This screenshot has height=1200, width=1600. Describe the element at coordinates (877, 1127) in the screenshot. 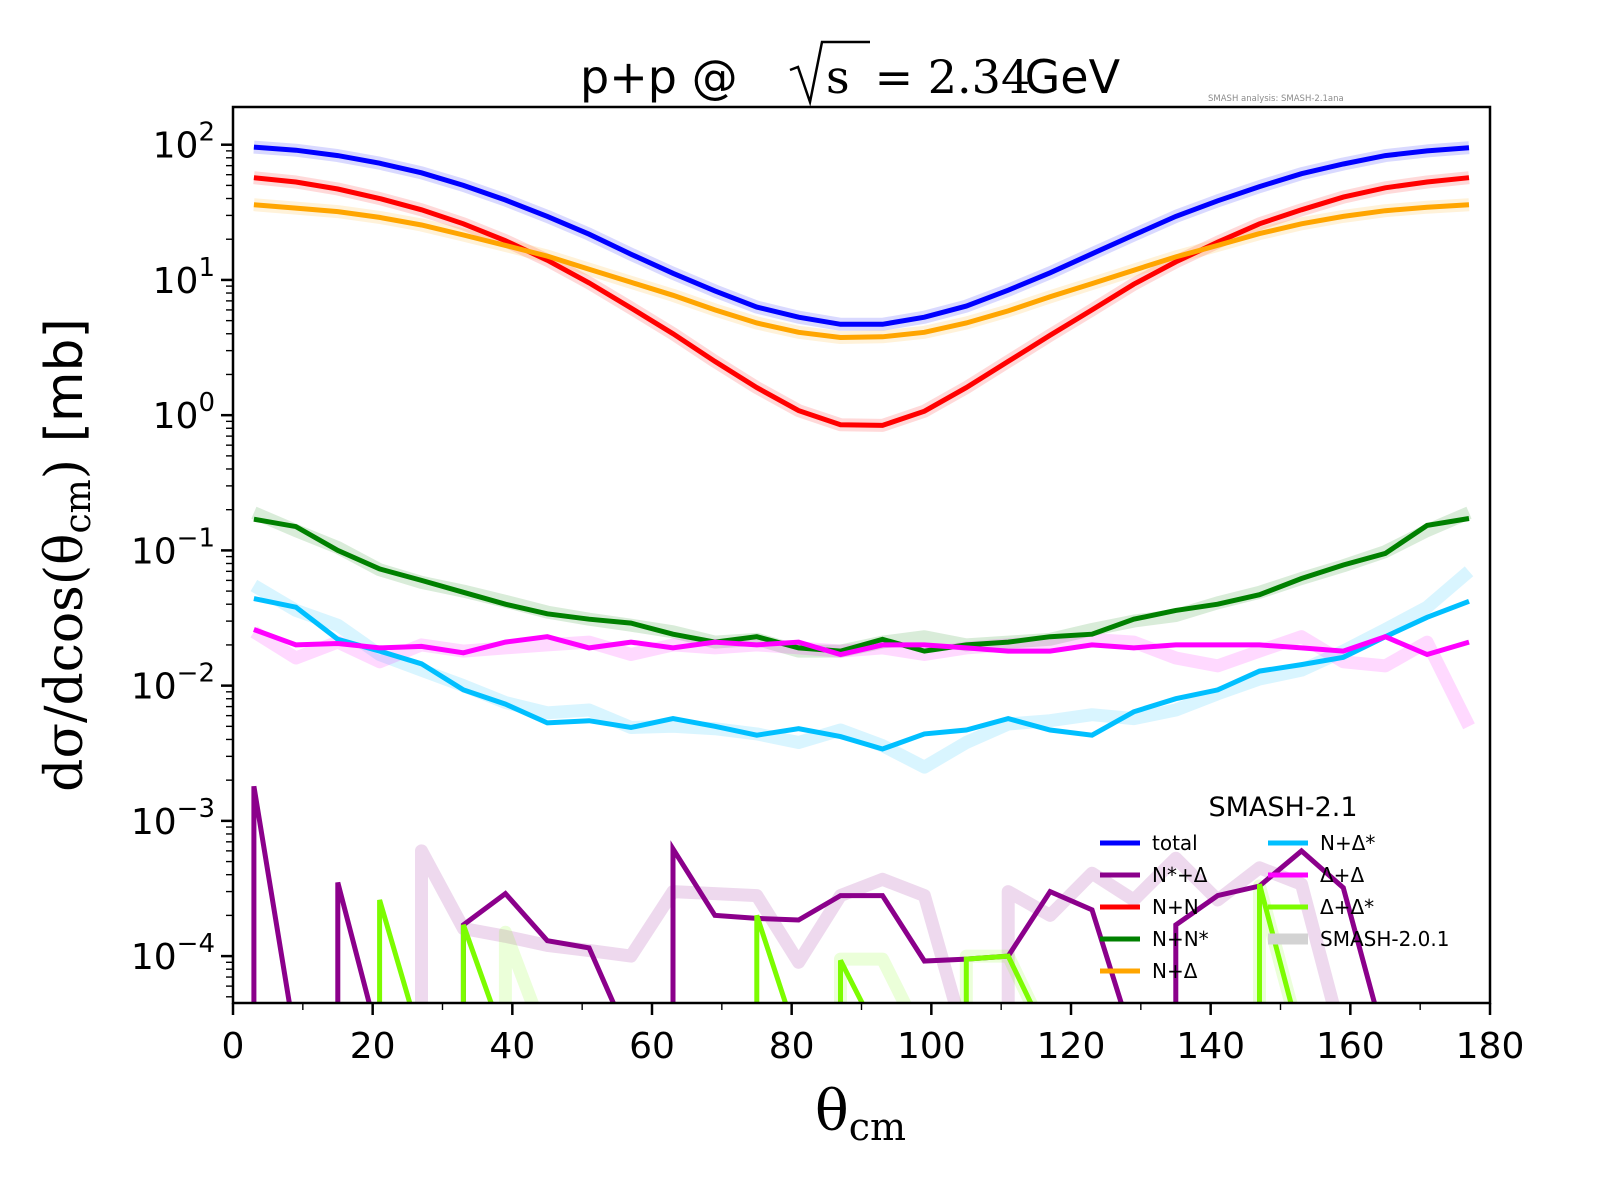

I see `x-axis-label-sub: cm` at that location.